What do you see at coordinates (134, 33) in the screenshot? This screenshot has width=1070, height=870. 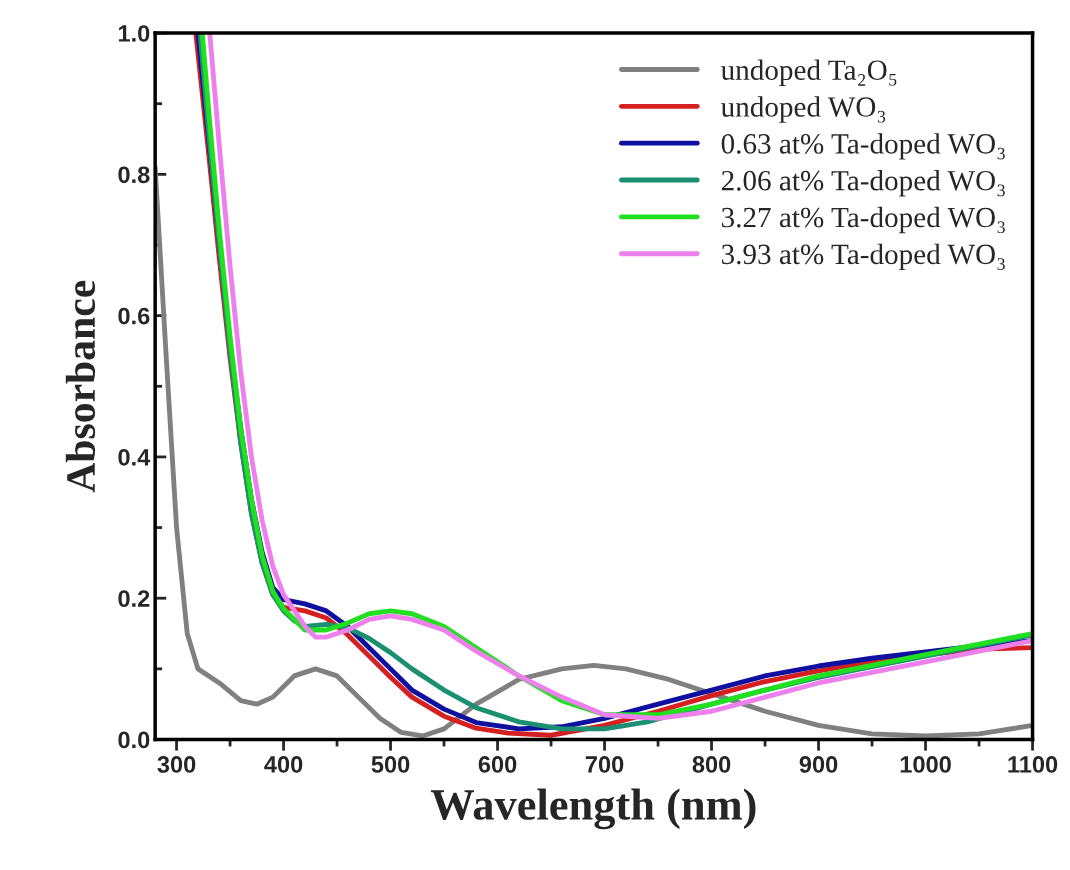 I see `y-tick-label: 1.0` at bounding box center [134, 33].